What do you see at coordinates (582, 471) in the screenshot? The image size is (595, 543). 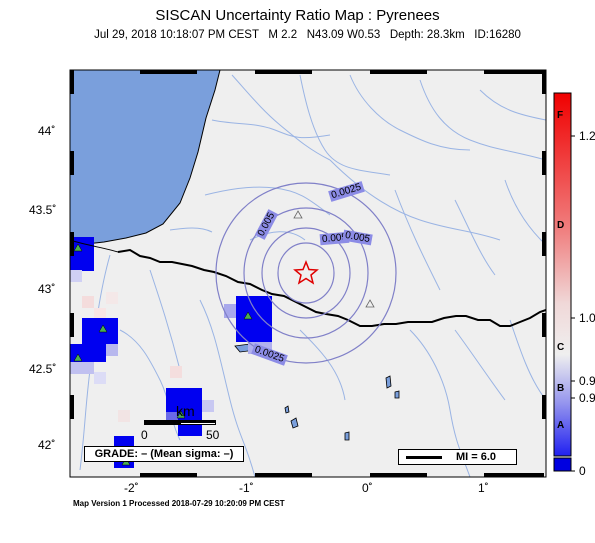 I see `colorbar-value: 0` at bounding box center [582, 471].